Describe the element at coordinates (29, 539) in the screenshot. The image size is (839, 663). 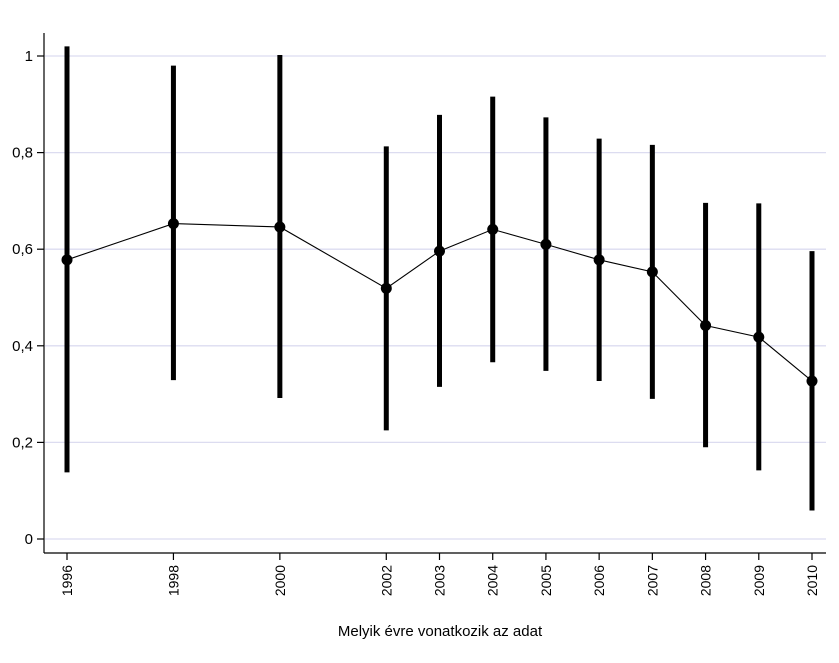
I see `y-tick-label: 0` at that location.